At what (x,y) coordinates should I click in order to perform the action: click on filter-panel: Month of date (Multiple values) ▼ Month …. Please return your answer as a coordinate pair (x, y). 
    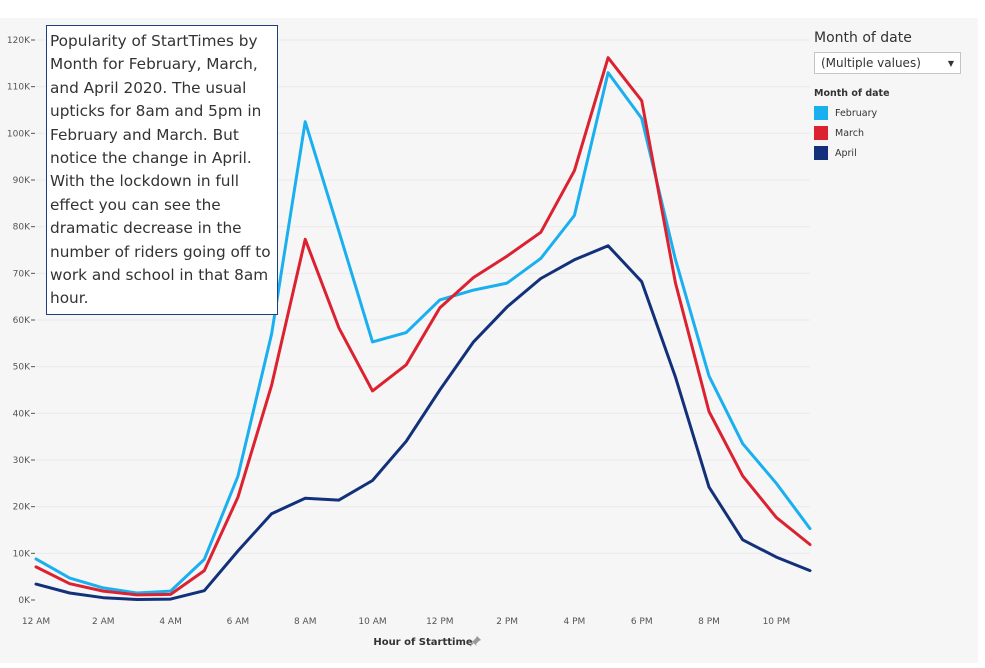
    Looking at the image, I should click on (891, 96).